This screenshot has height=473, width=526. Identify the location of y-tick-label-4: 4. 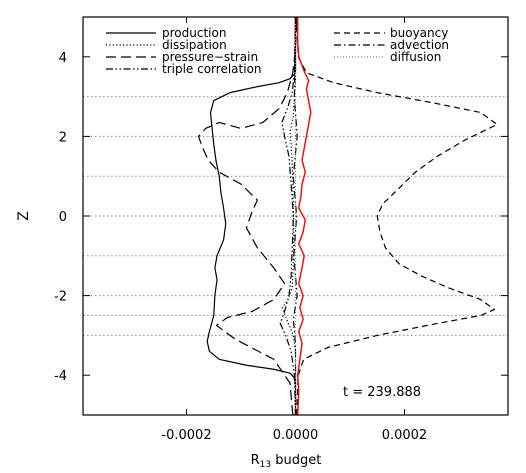
(63, 58).